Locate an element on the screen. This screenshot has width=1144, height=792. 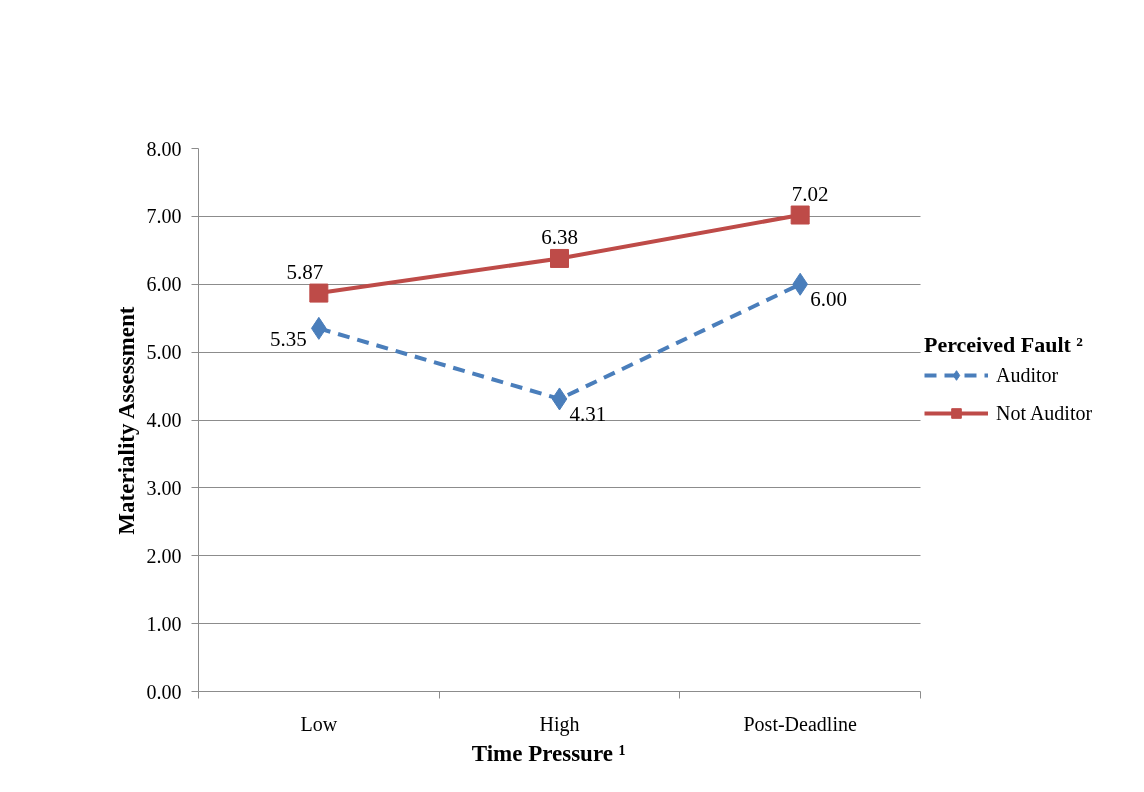
data-label: 4.31 is located at coordinates (588, 413).